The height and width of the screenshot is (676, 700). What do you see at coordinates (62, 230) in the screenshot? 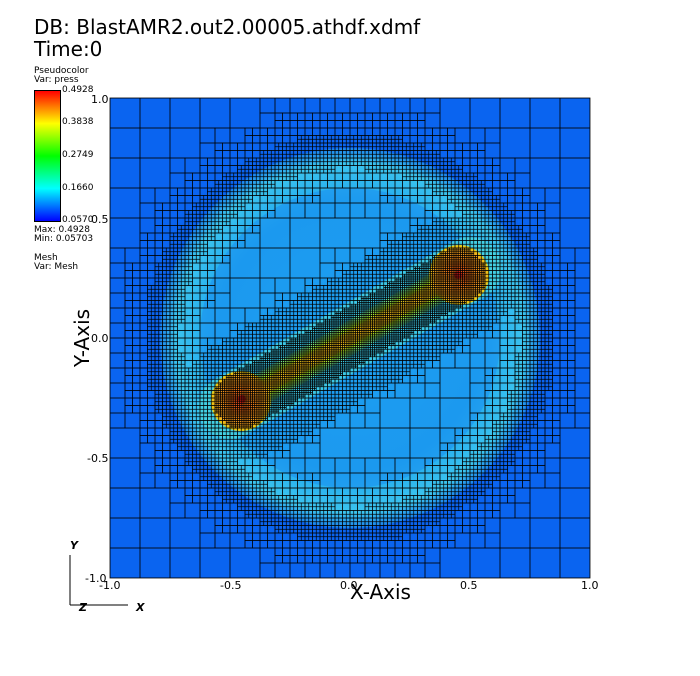
I see `legend-max-label: Max: 0.4928` at bounding box center [62, 230].